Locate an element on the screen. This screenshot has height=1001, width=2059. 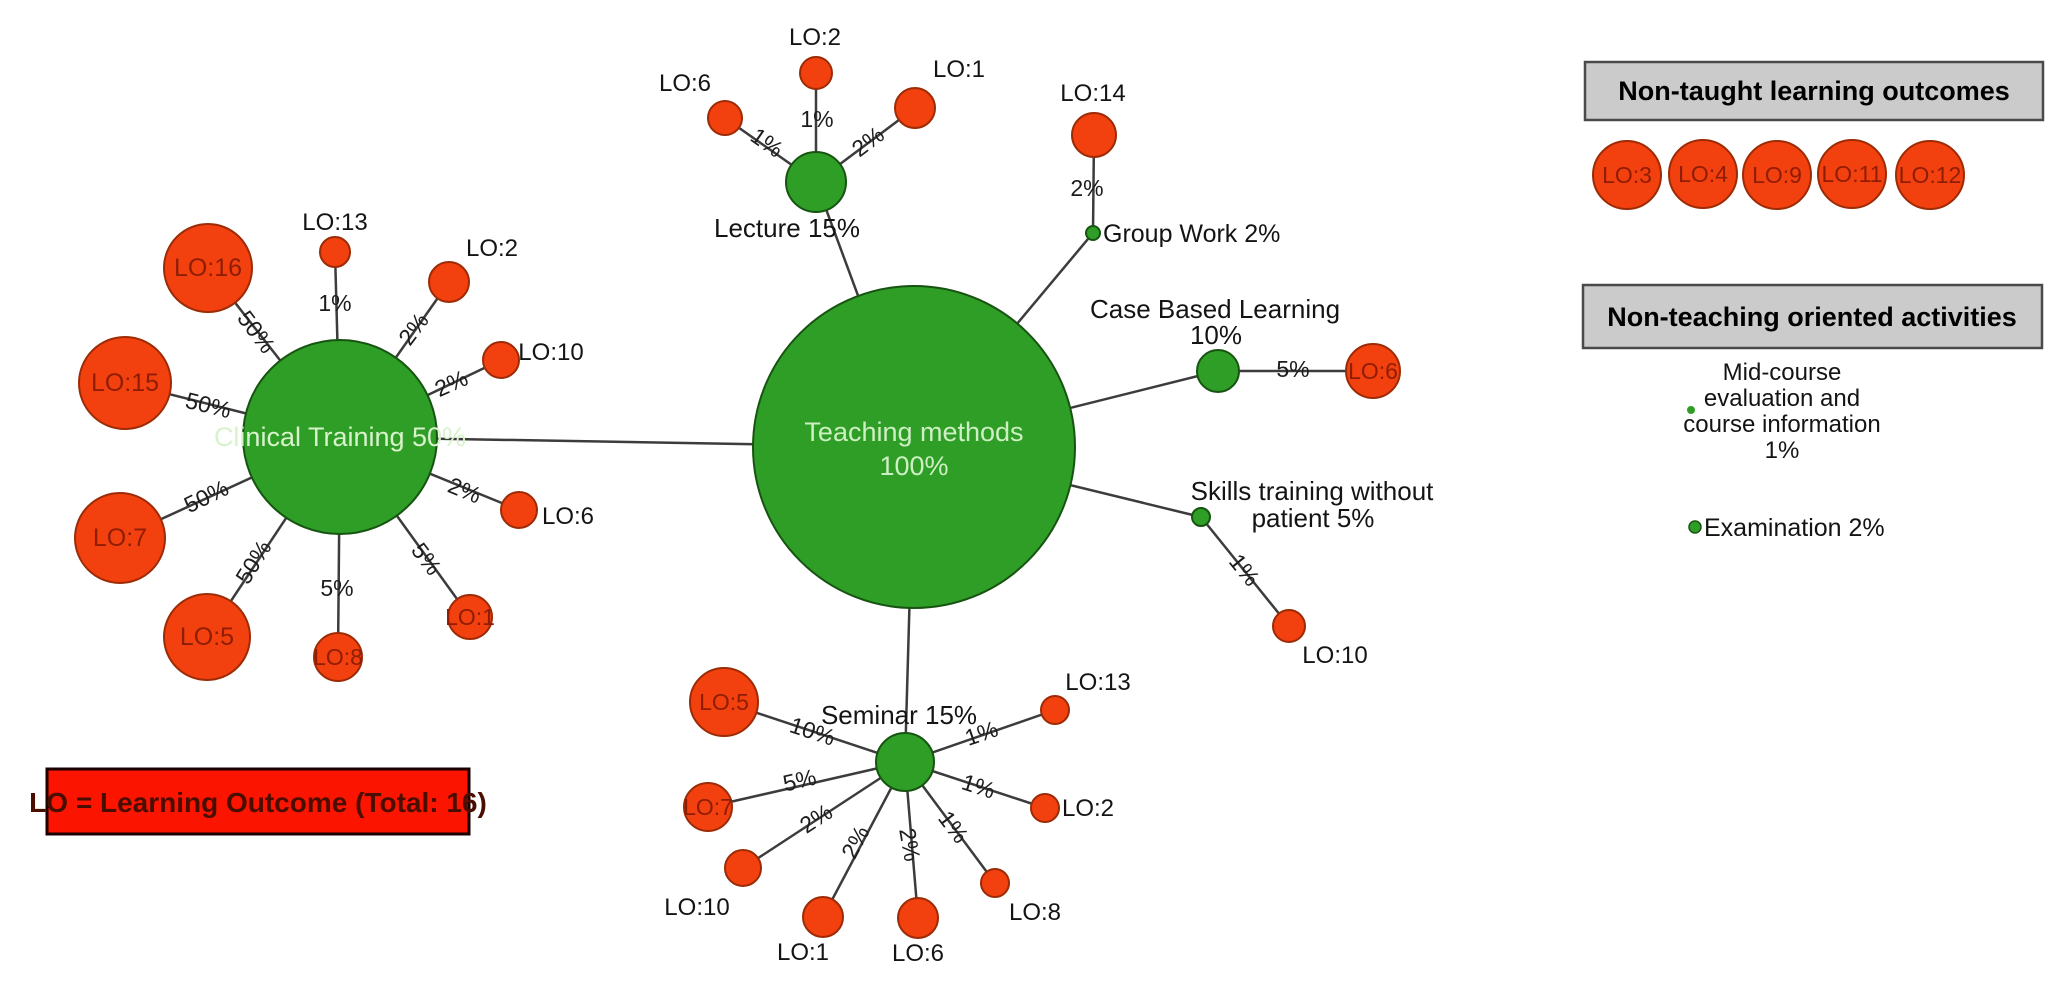
legend-label: LO = Learning Outcome (Total: 16) is located at coordinates (258, 802).